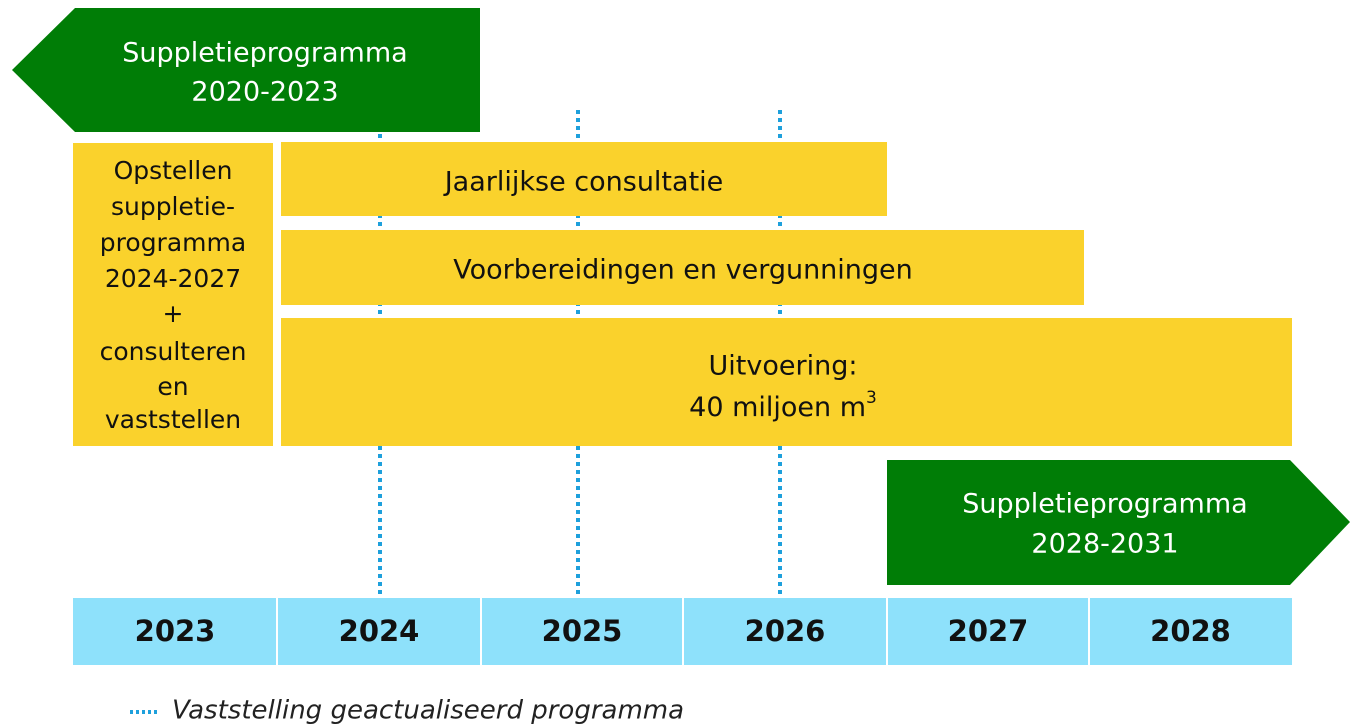 The height and width of the screenshot is (728, 1351). Describe the element at coordinates (173, 206) in the screenshot. I see `preparation-line: suppletie-` at that location.